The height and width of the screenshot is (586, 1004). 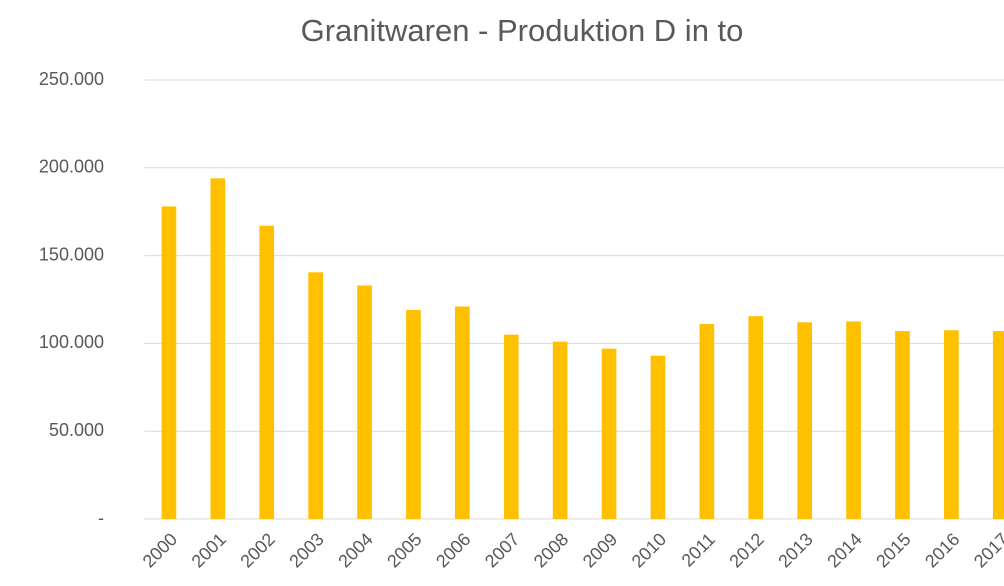 What do you see at coordinates (551, 550) in the screenshot?
I see `x-tick-label: 2008` at bounding box center [551, 550].